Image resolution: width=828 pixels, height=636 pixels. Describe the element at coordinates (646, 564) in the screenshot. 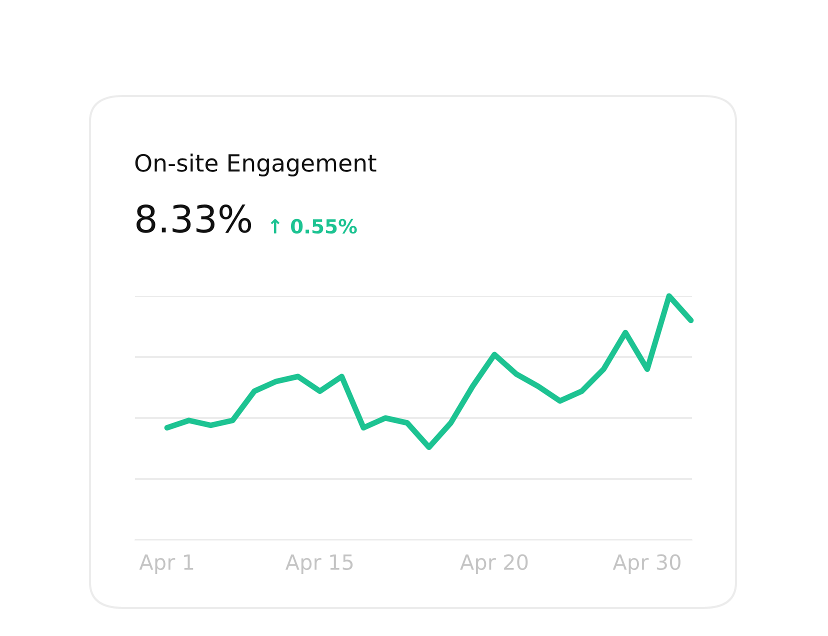

I see `x-tick-label: Apr 30` at that location.